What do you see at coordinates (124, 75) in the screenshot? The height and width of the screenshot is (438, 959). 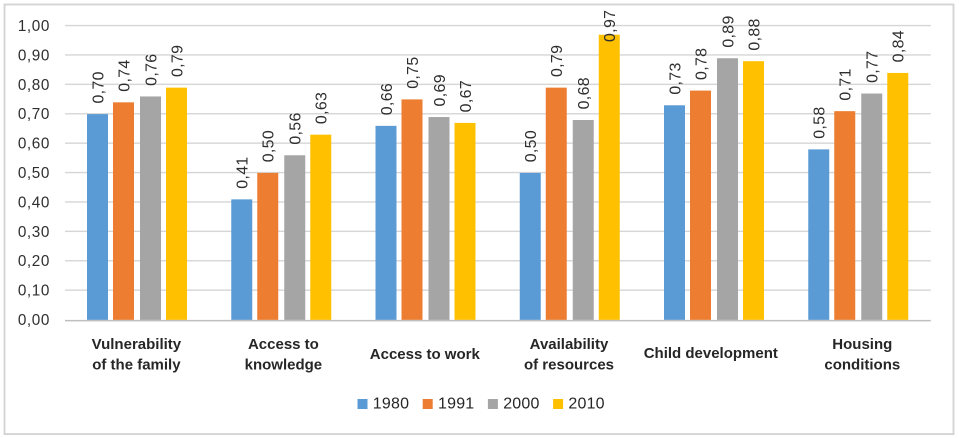 I see `svg-text: 0,74` at bounding box center [124, 75].